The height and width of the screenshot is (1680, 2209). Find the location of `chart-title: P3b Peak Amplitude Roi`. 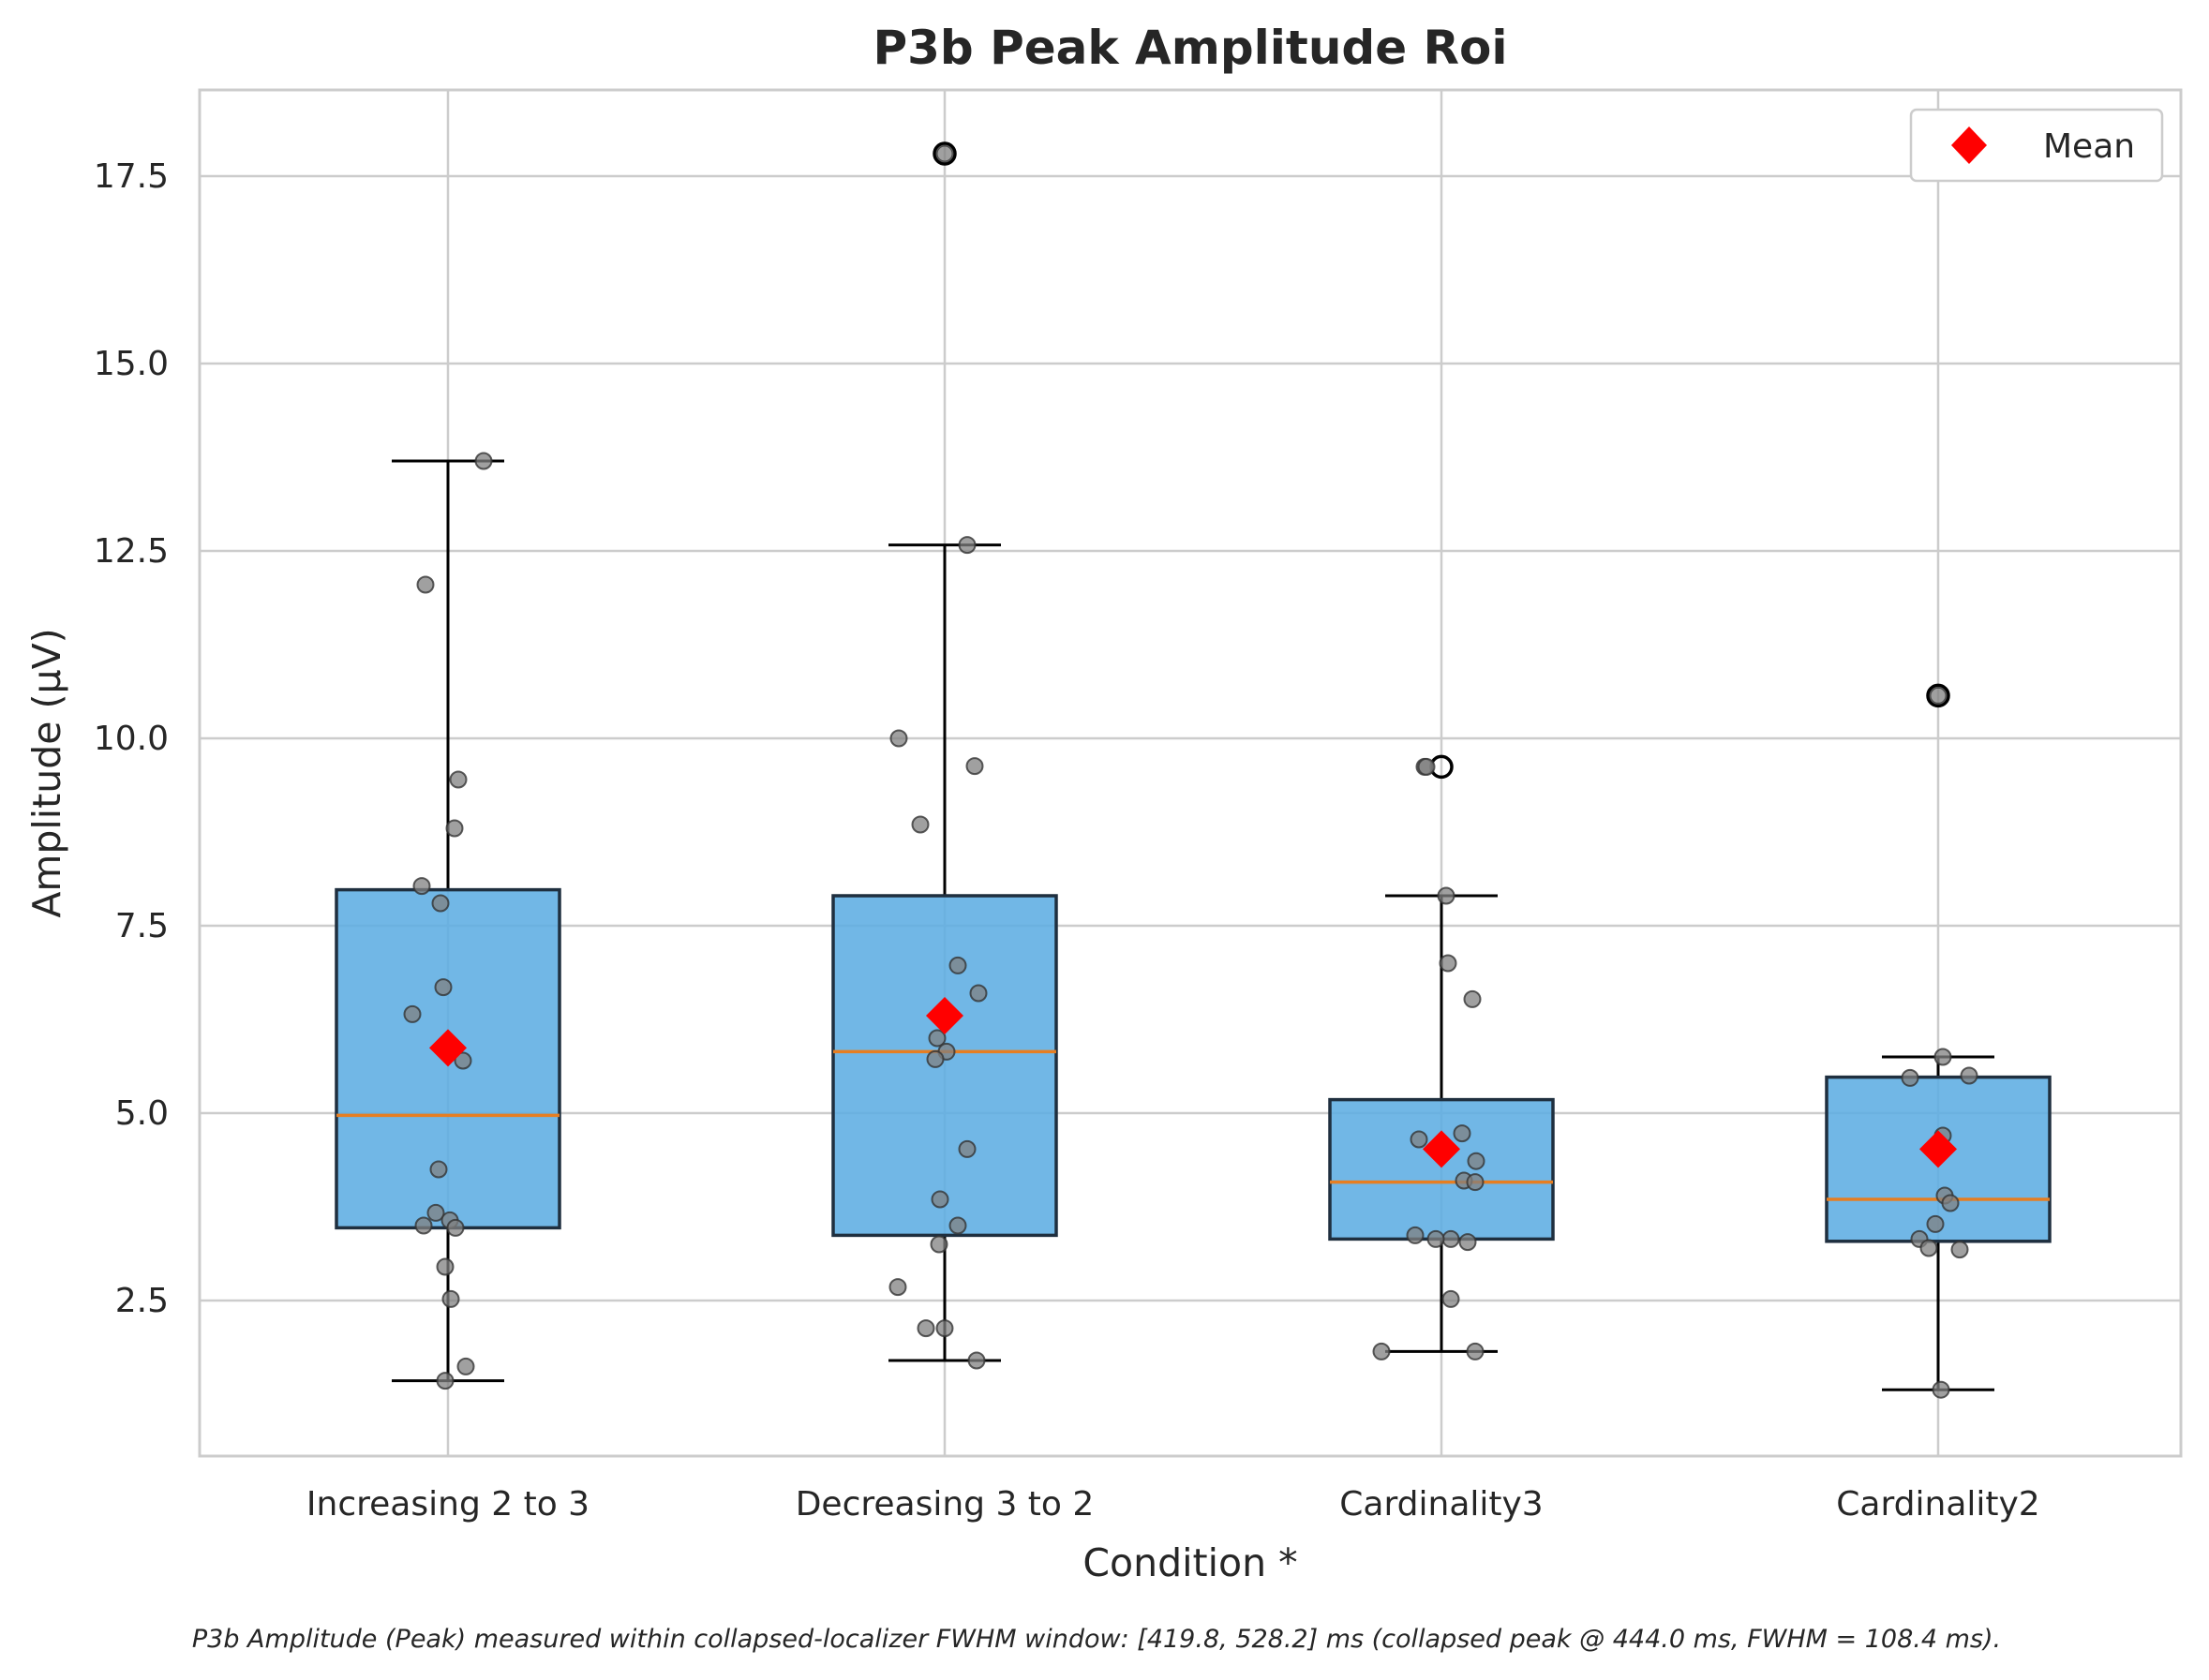

chart-title: P3b Peak Amplitude Roi is located at coordinates (1190, 48).